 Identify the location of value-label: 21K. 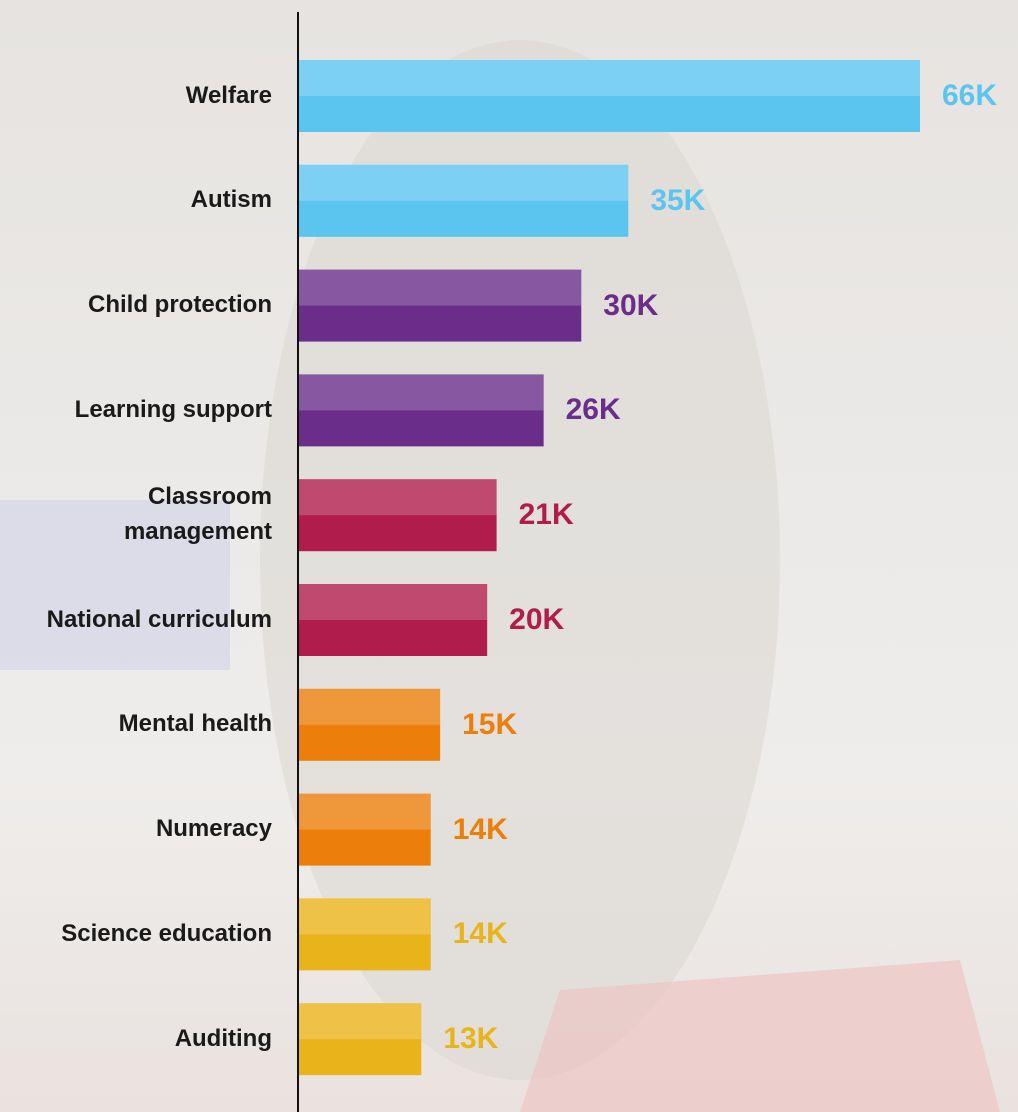
(546, 515).